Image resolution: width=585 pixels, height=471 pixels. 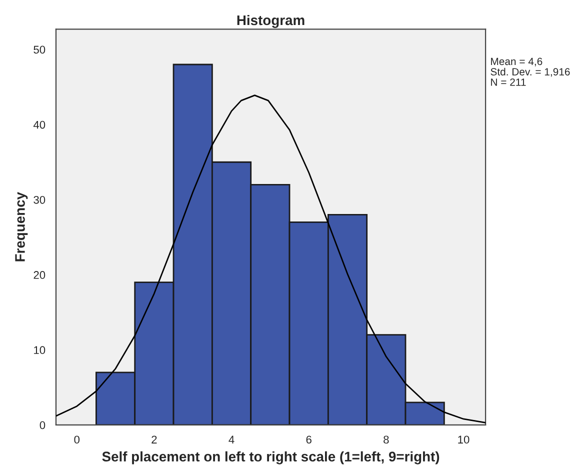 What do you see at coordinates (464, 440) in the screenshot?
I see `x-tick-label: 10` at bounding box center [464, 440].